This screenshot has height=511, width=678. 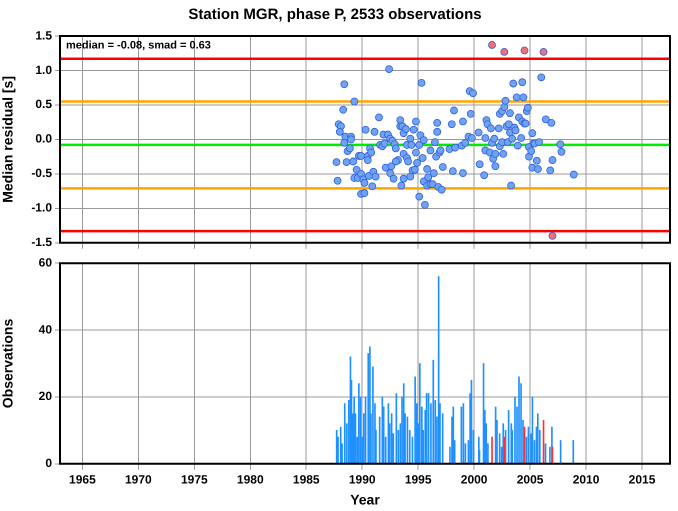 I want to click on x-tick-label: 1990, so click(x=362, y=479).